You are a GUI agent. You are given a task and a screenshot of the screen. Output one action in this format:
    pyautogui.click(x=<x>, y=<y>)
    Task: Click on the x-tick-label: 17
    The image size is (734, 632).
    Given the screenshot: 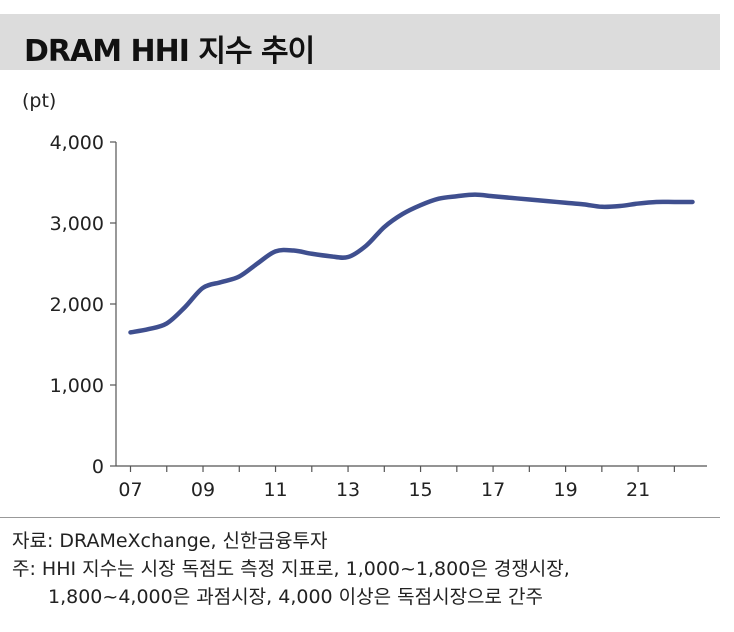 What is the action you would take?
    pyautogui.click(x=493, y=490)
    